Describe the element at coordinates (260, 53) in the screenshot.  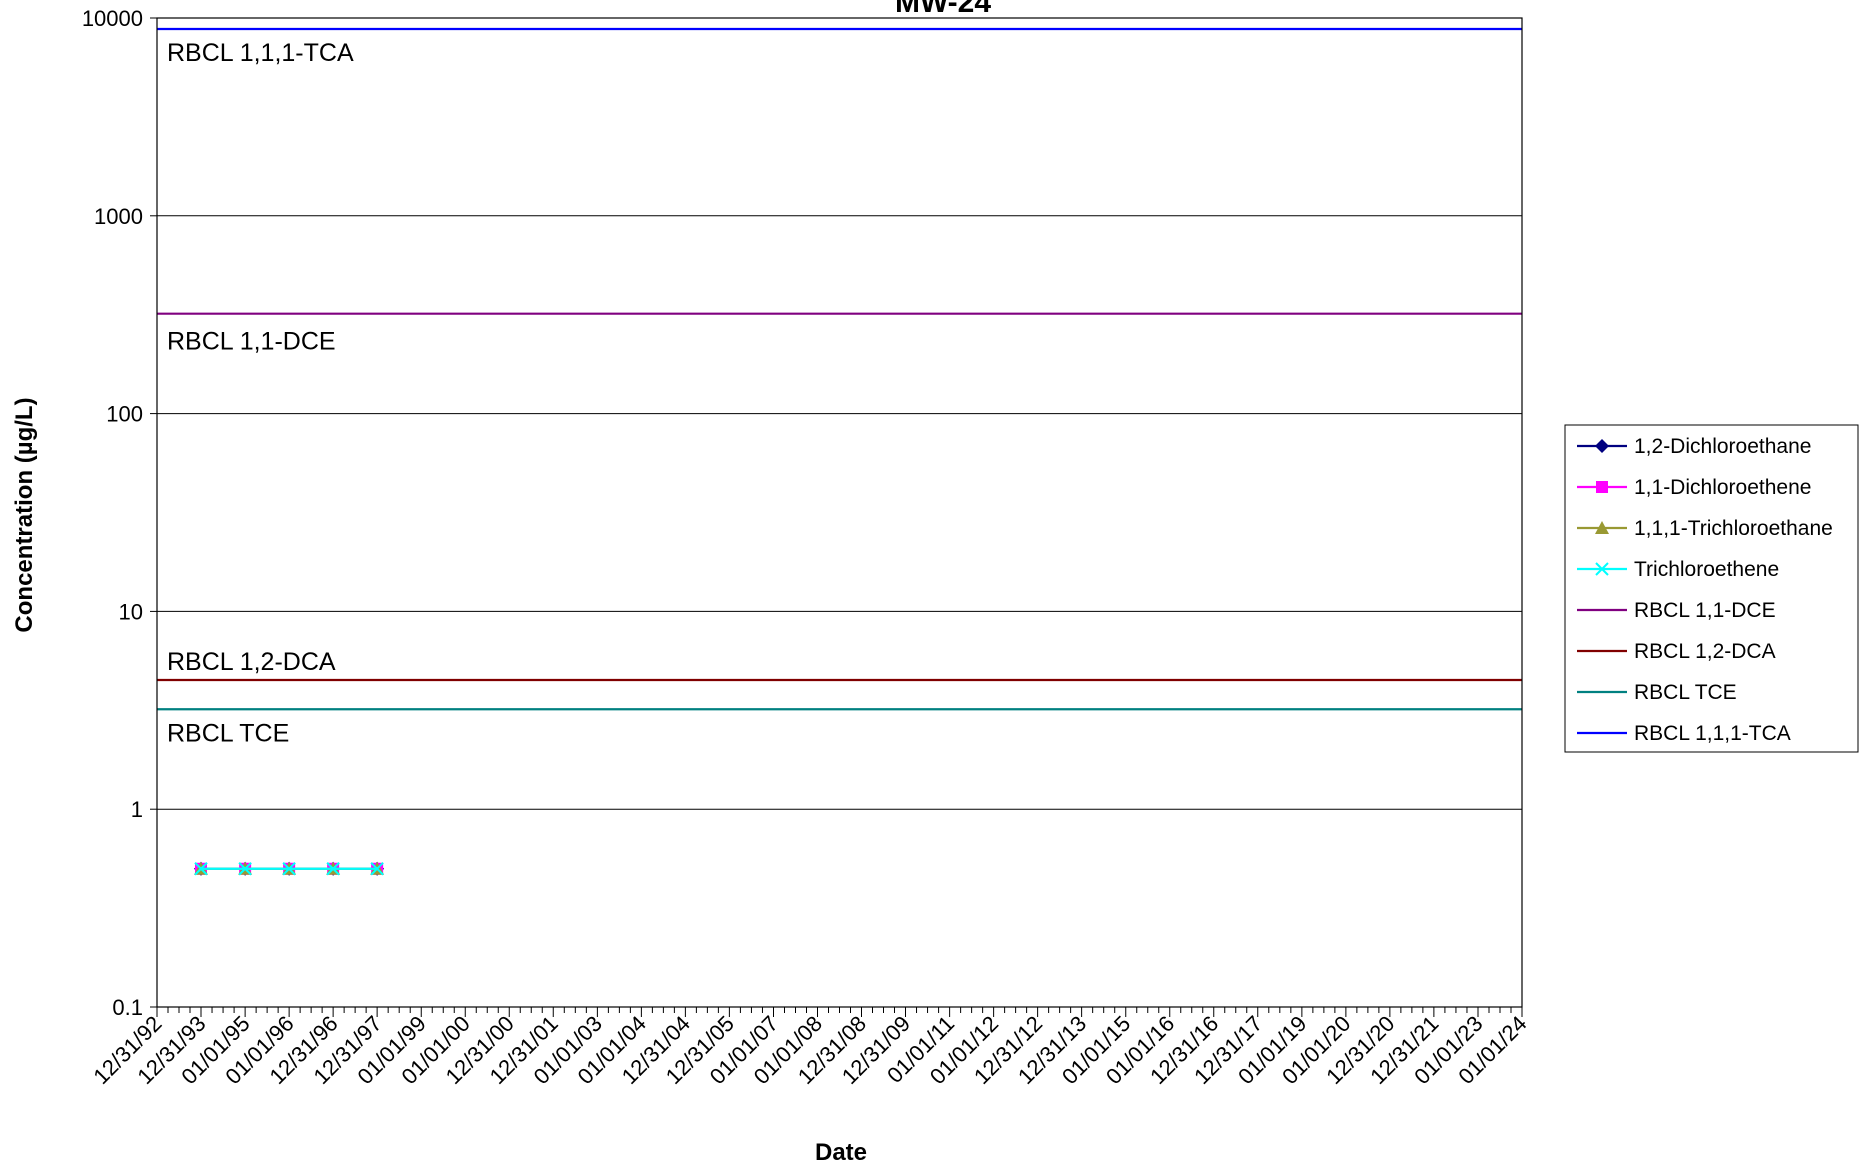
I see `reference-line-label: RBCL 1,1,1-TCA` at that location.